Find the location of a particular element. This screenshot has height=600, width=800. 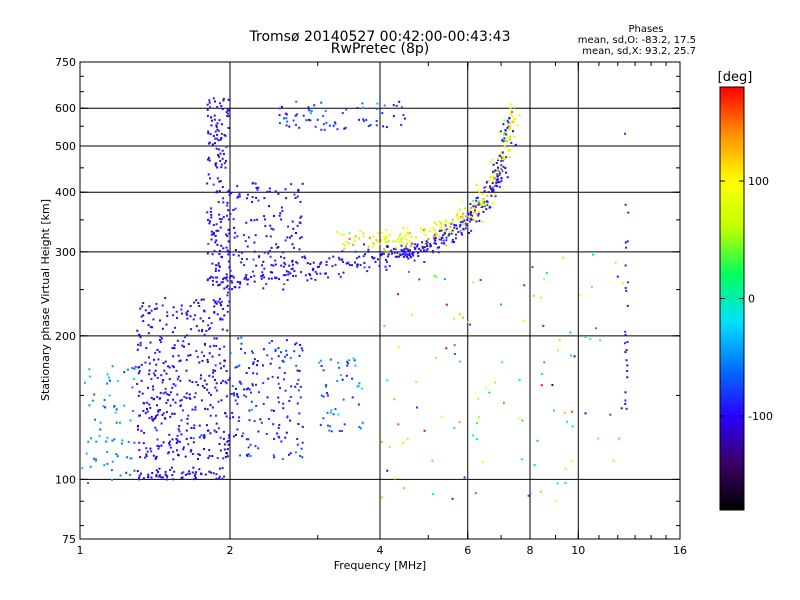

x-tick-label: 16 is located at coordinates (680, 550).